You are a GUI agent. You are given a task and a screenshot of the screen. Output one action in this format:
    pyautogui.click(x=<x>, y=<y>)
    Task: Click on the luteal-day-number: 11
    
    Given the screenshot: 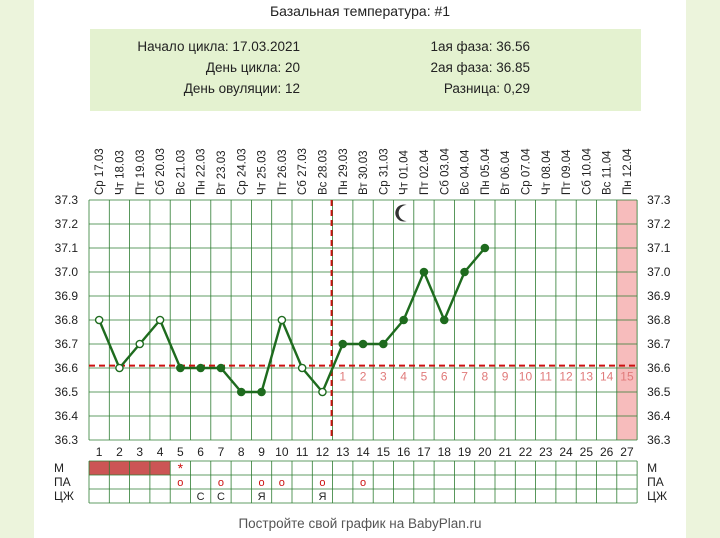 What is the action you would take?
    pyautogui.click(x=546, y=377)
    